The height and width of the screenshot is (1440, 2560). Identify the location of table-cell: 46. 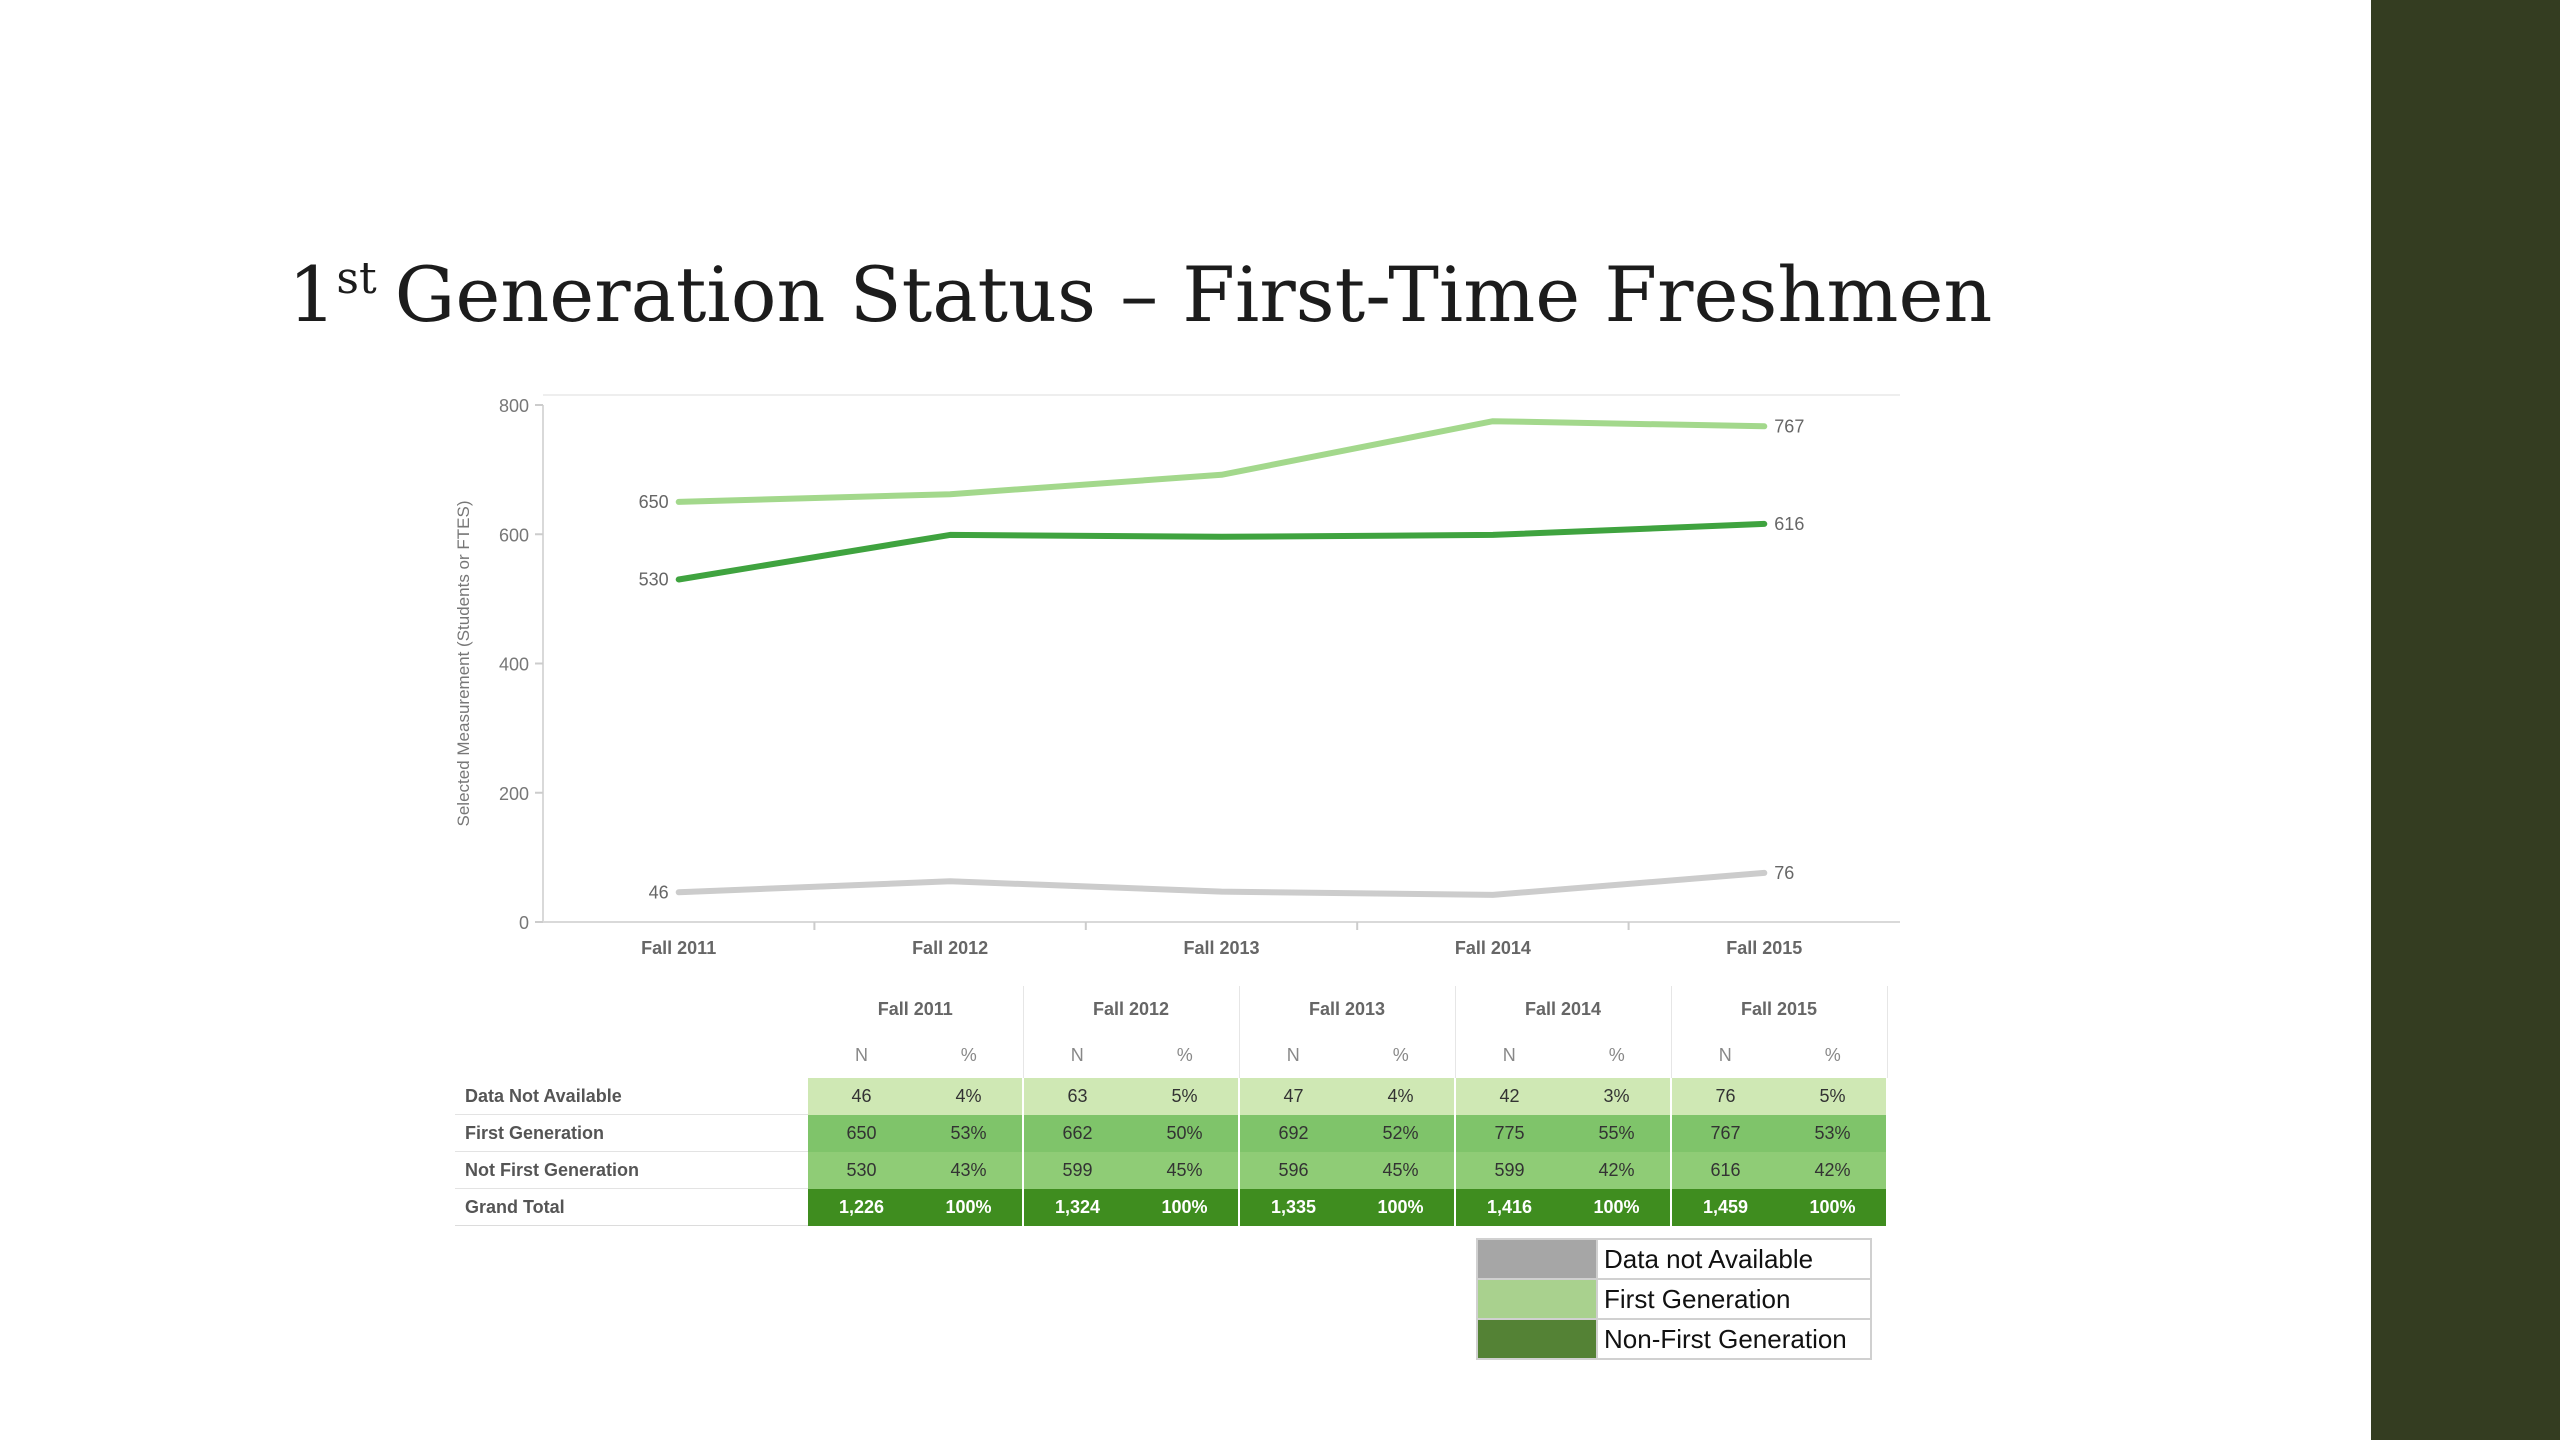
(861, 1096).